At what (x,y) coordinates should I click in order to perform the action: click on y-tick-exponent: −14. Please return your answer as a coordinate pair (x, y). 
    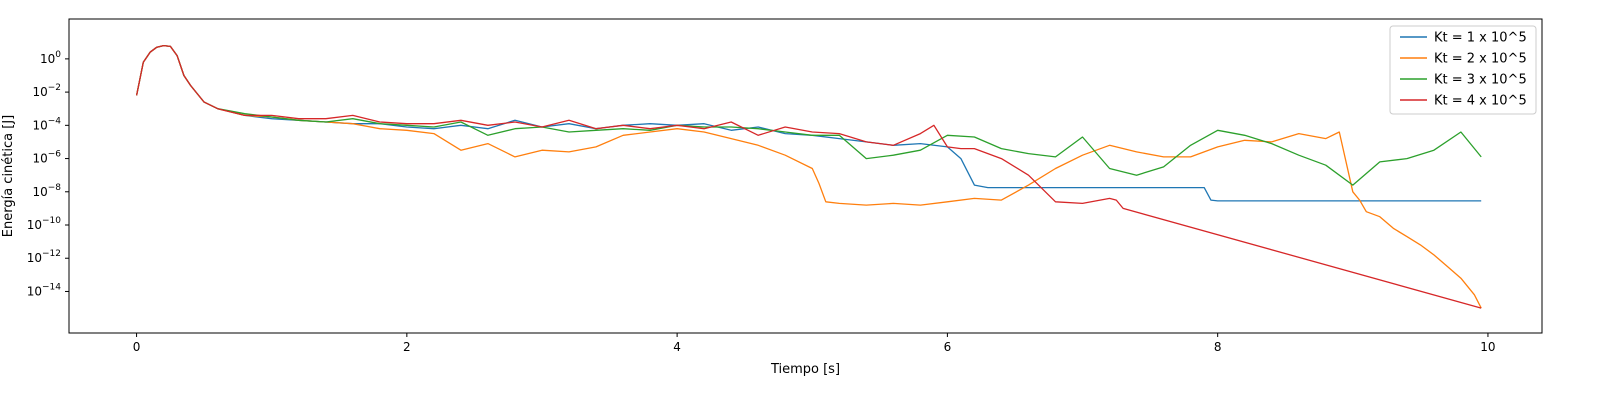
    Looking at the image, I should click on (51, 287).